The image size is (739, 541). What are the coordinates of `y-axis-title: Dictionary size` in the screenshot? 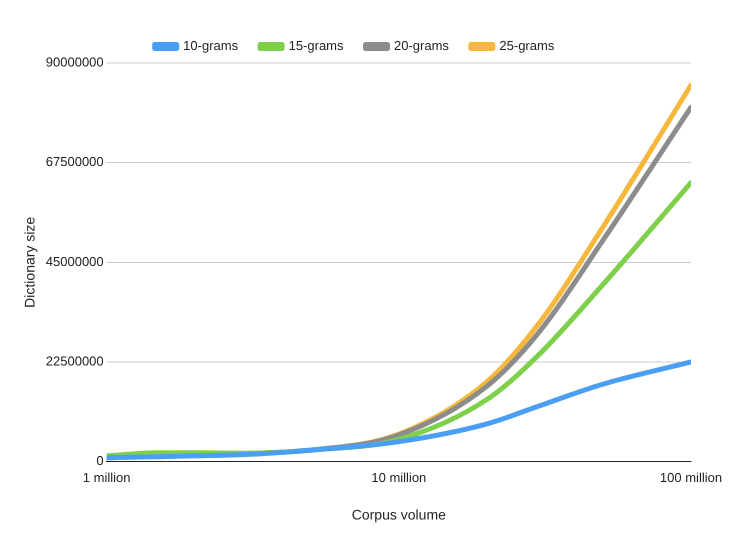 It's located at (29, 262).